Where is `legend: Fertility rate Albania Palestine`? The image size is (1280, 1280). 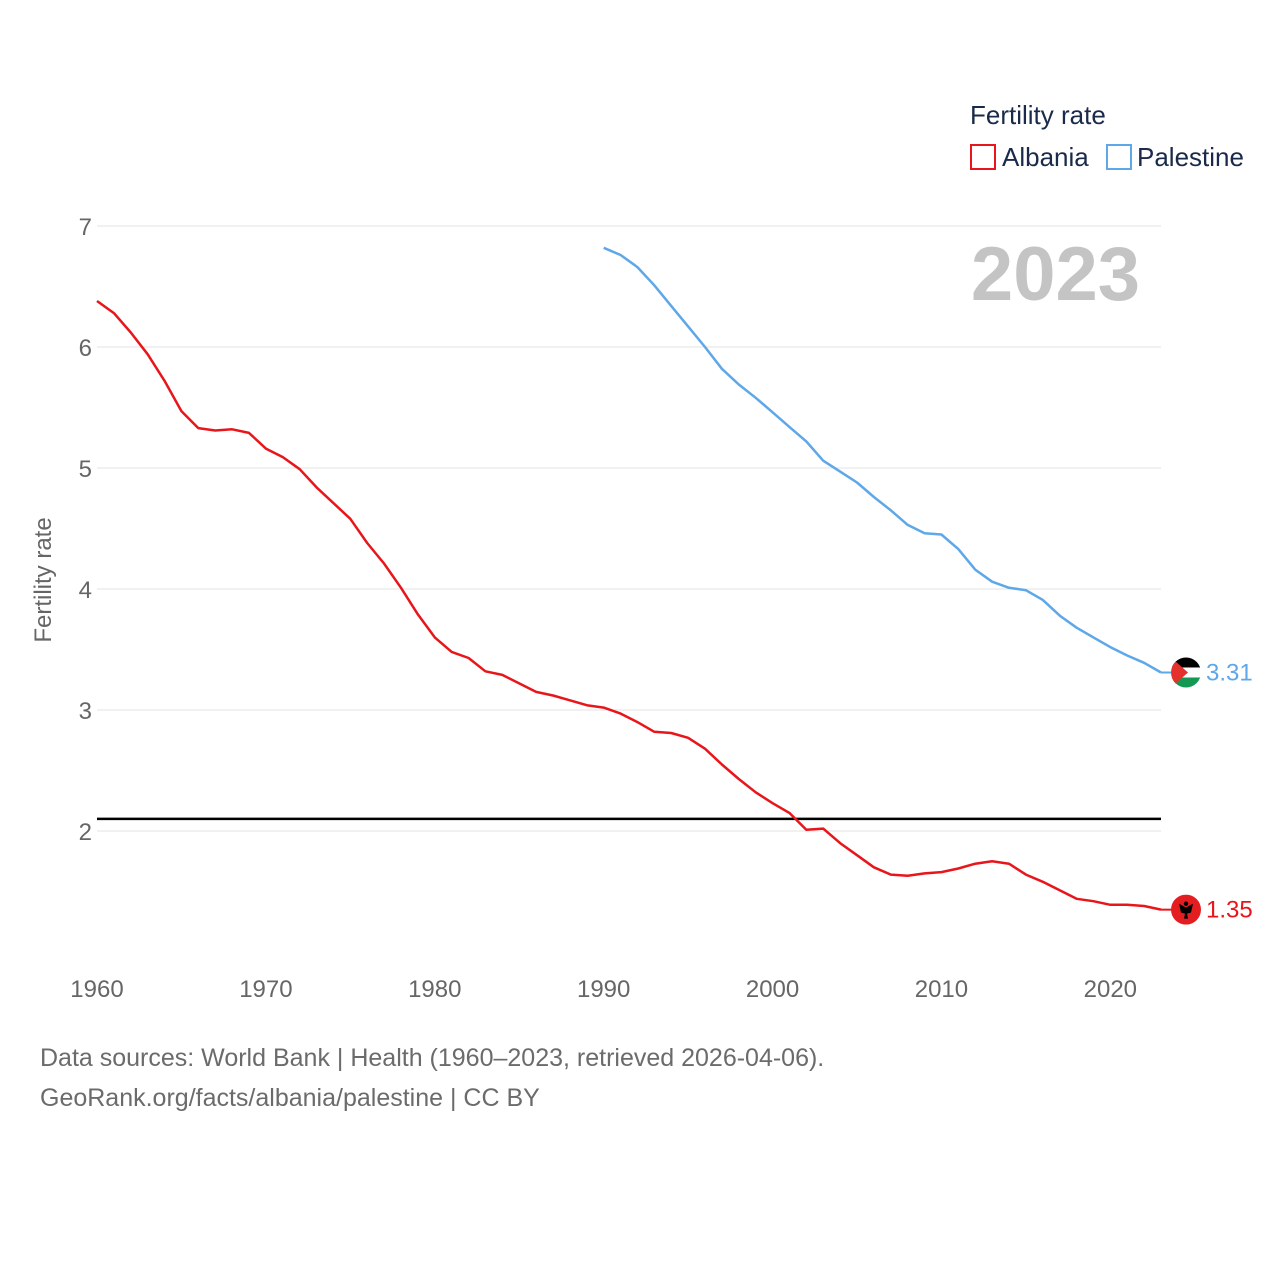
legend: Fertility rate Albania Palestine is located at coordinates (1107, 136).